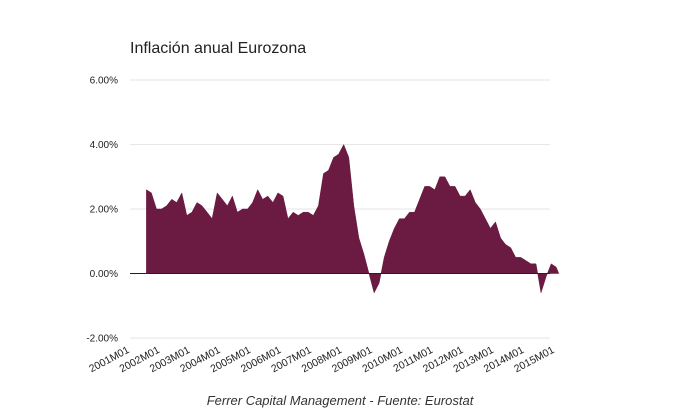 The width and height of the screenshot is (680, 420). I want to click on y-tick-label: 6.00%, so click(104, 81).